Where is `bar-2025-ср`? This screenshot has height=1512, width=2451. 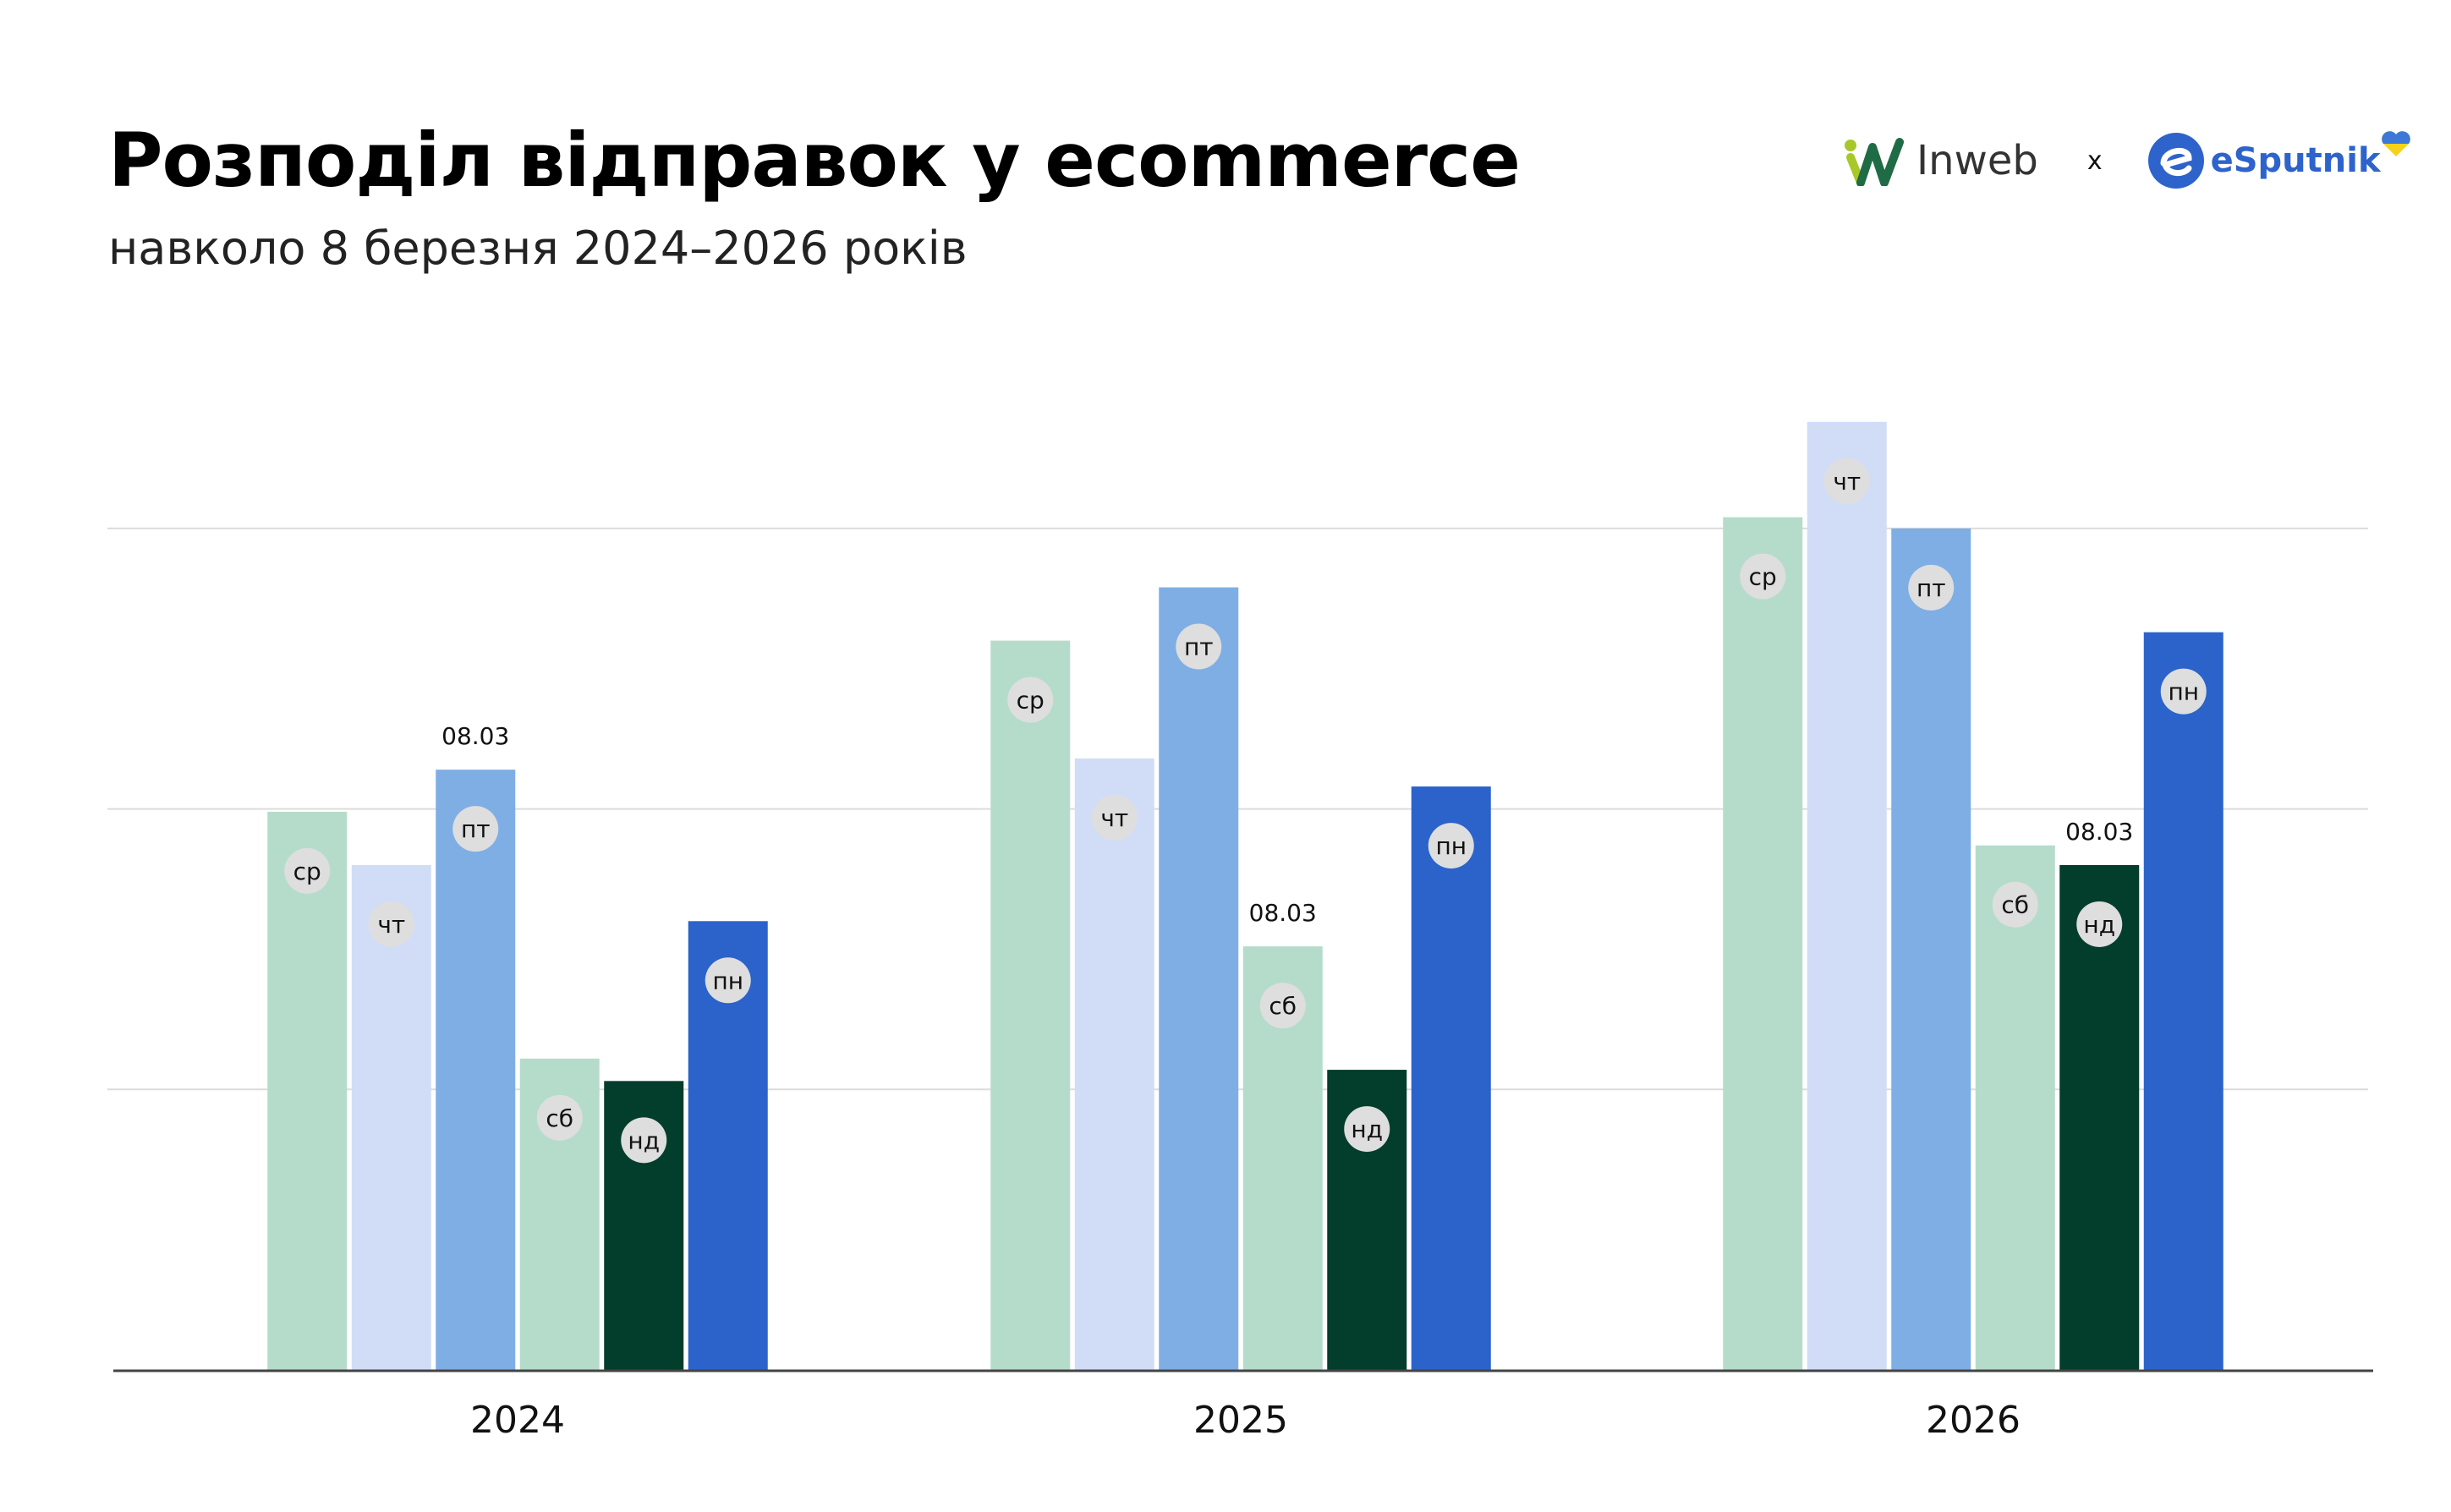
bar-2025-ср is located at coordinates (1030, 1005).